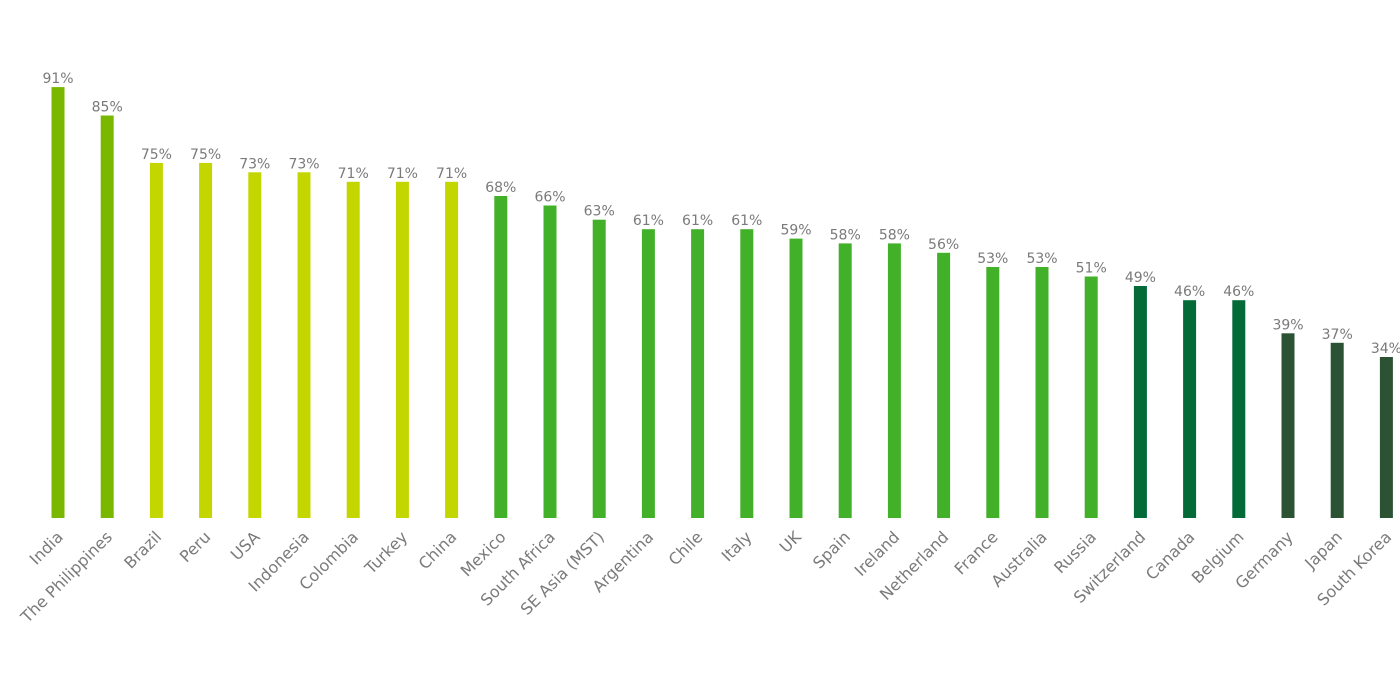 This screenshot has height=700, width=1400. What do you see at coordinates (254, 164) in the screenshot?
I see `value-label-4: 73%` at bounding box center [254, 164].